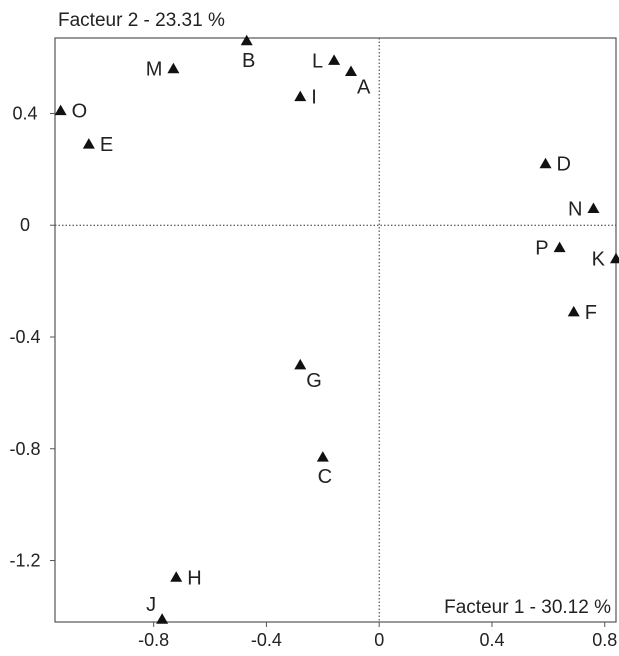 The image size is (619, 656). Describe the element at coordinates (326, 61) in the screenshot. I see `point-l: L` at that location.